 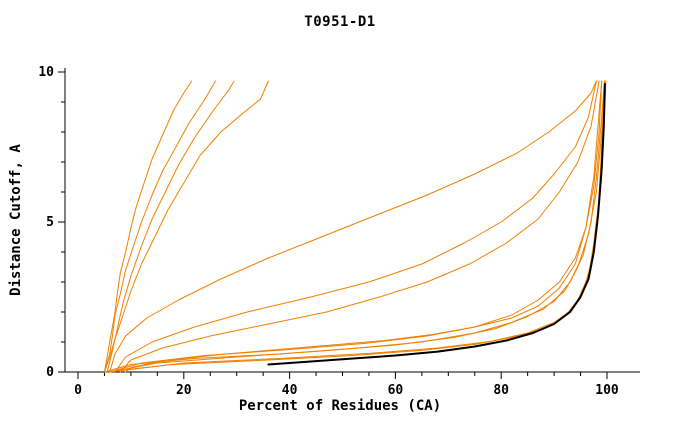 I want to click on x-tick-label: 60, so click(x=396, y=390).